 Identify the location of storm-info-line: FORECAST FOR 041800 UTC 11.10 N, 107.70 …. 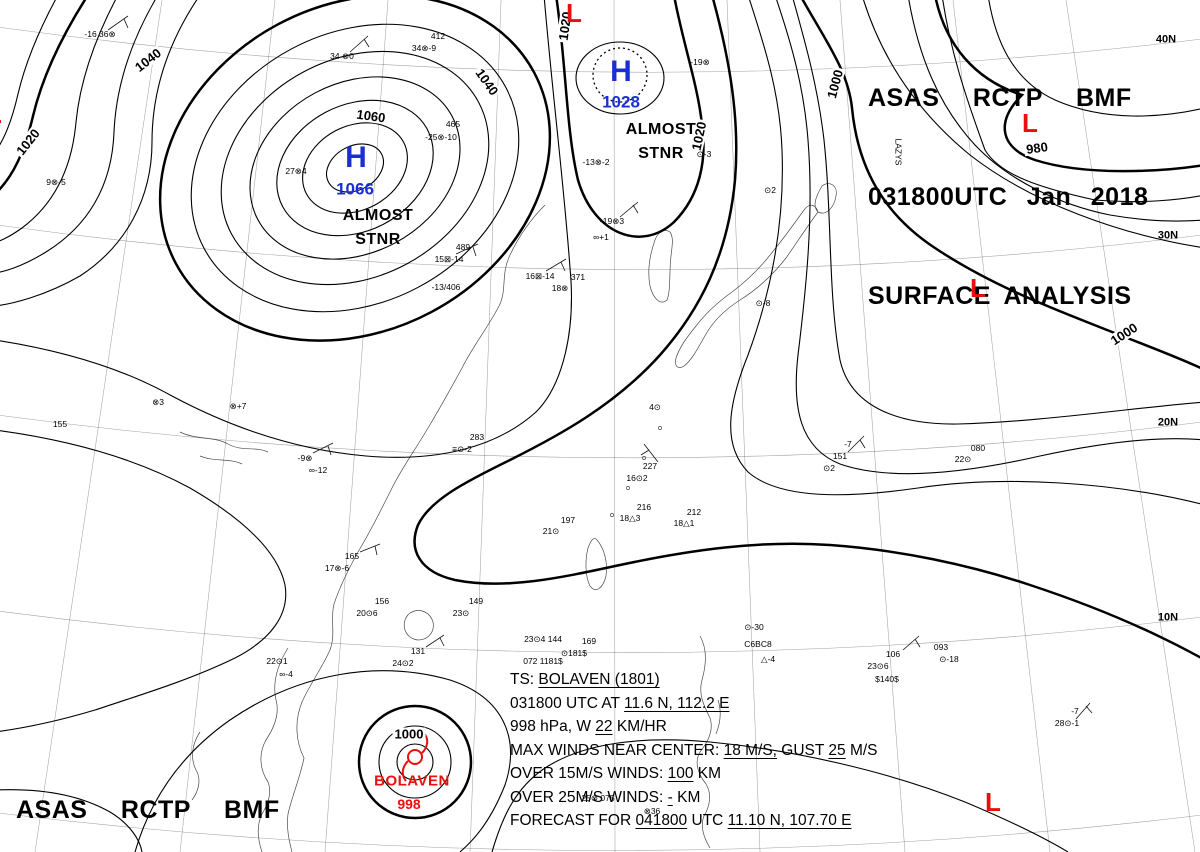
(694, 821).